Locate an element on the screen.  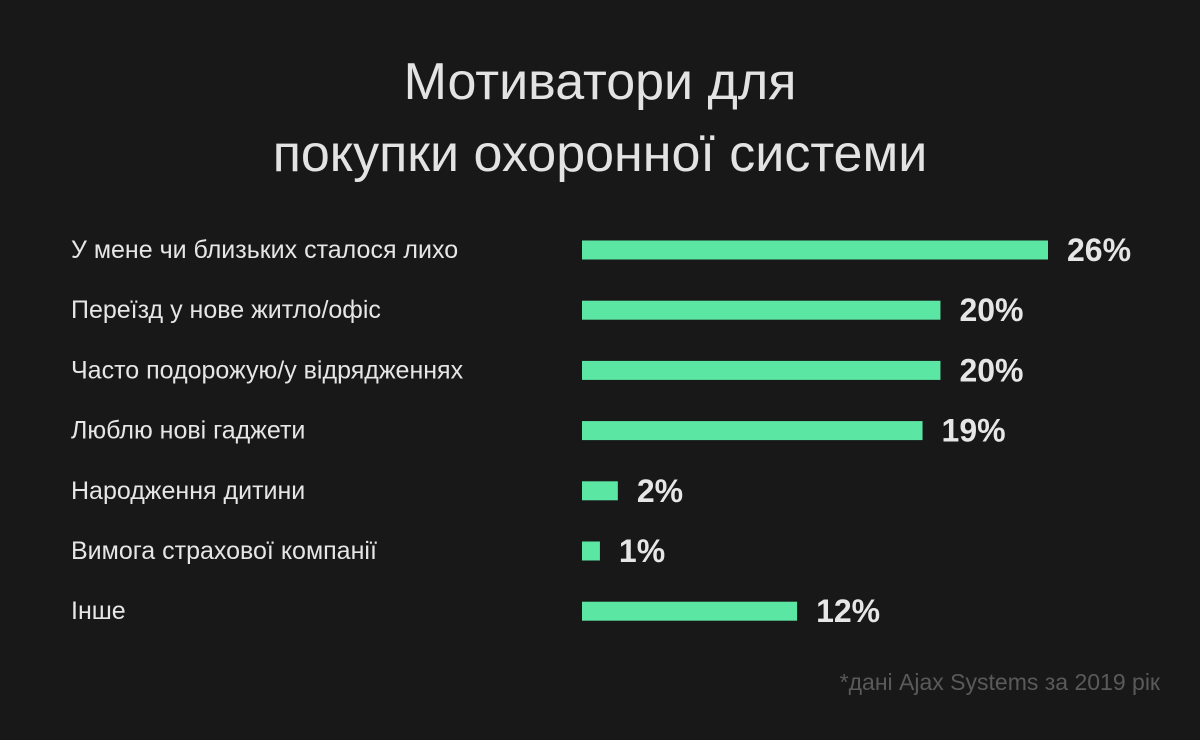
value-label: 2% is located at coordinates (660, 491).